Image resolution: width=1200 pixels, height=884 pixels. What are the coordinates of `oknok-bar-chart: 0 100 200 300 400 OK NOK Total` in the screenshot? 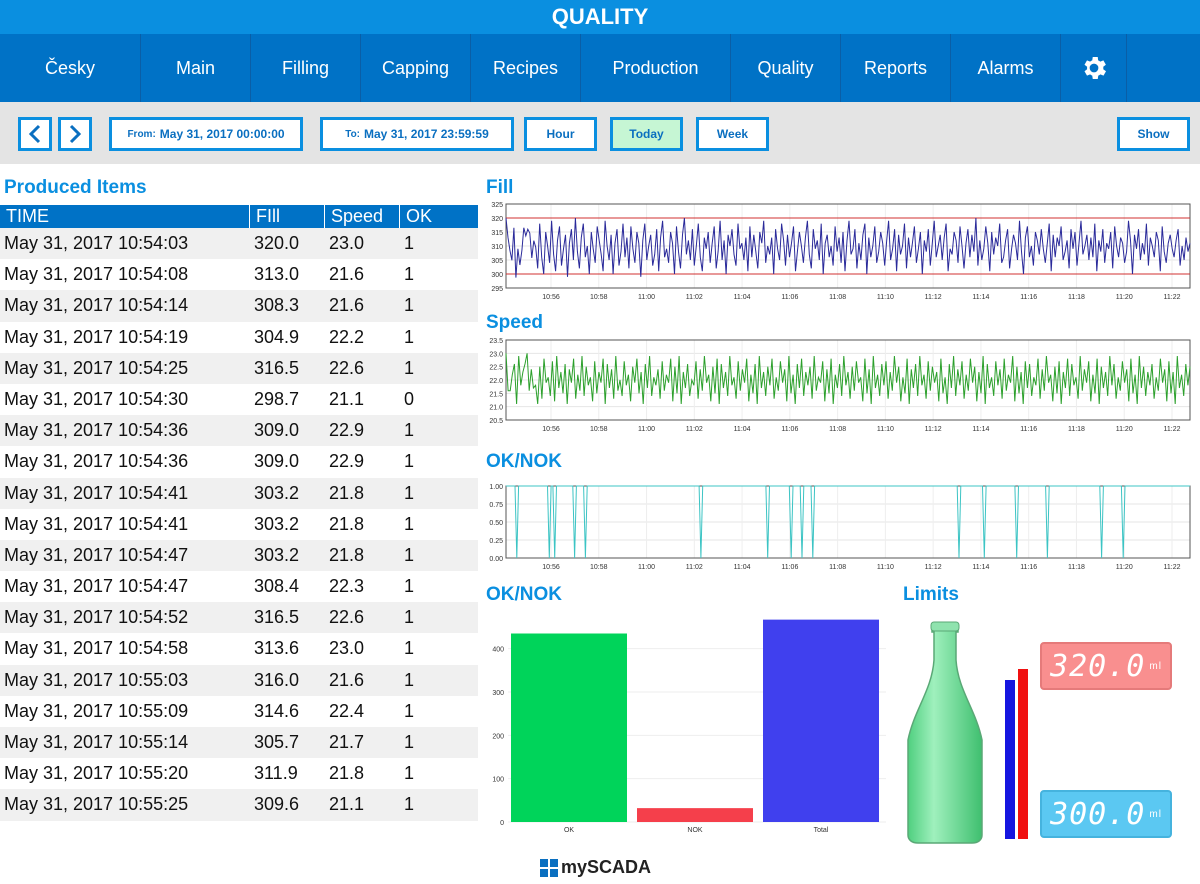 It's located at (689, 726).